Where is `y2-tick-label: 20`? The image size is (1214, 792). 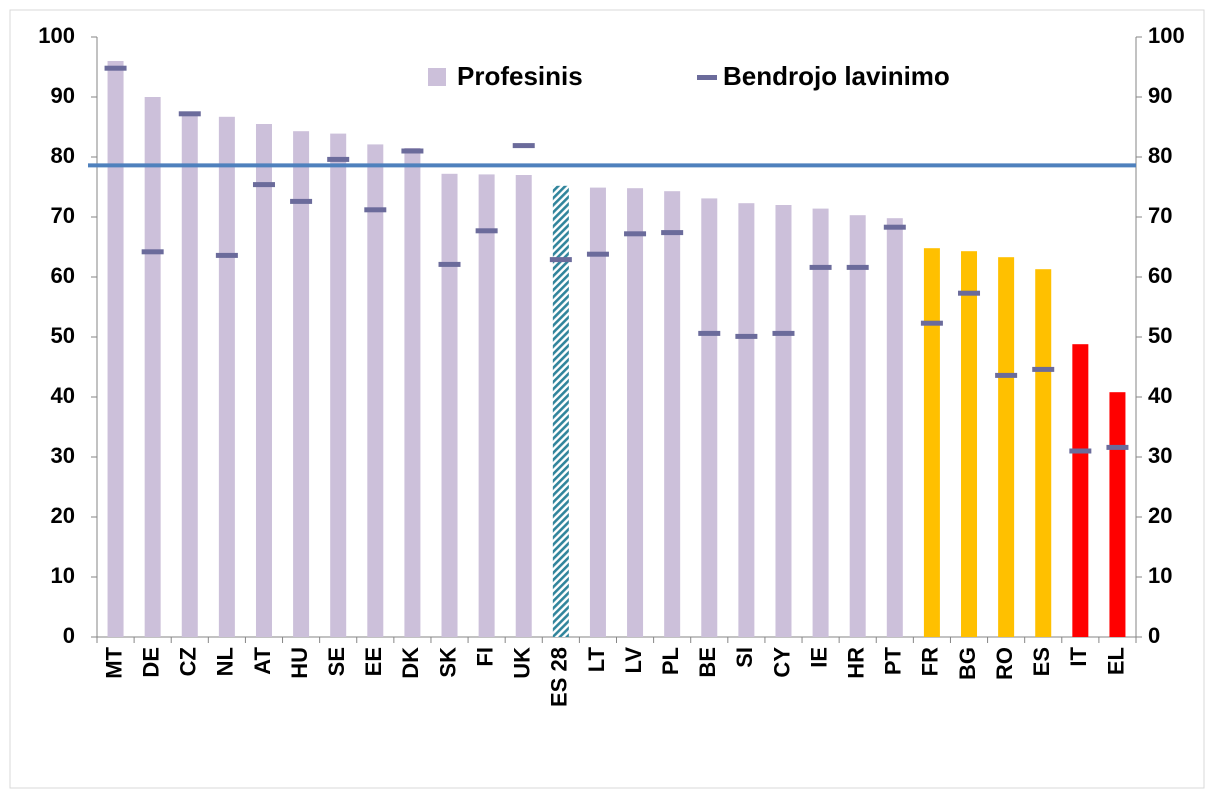 y2-tick-label: 20 is located at coordinates (1160, 515).